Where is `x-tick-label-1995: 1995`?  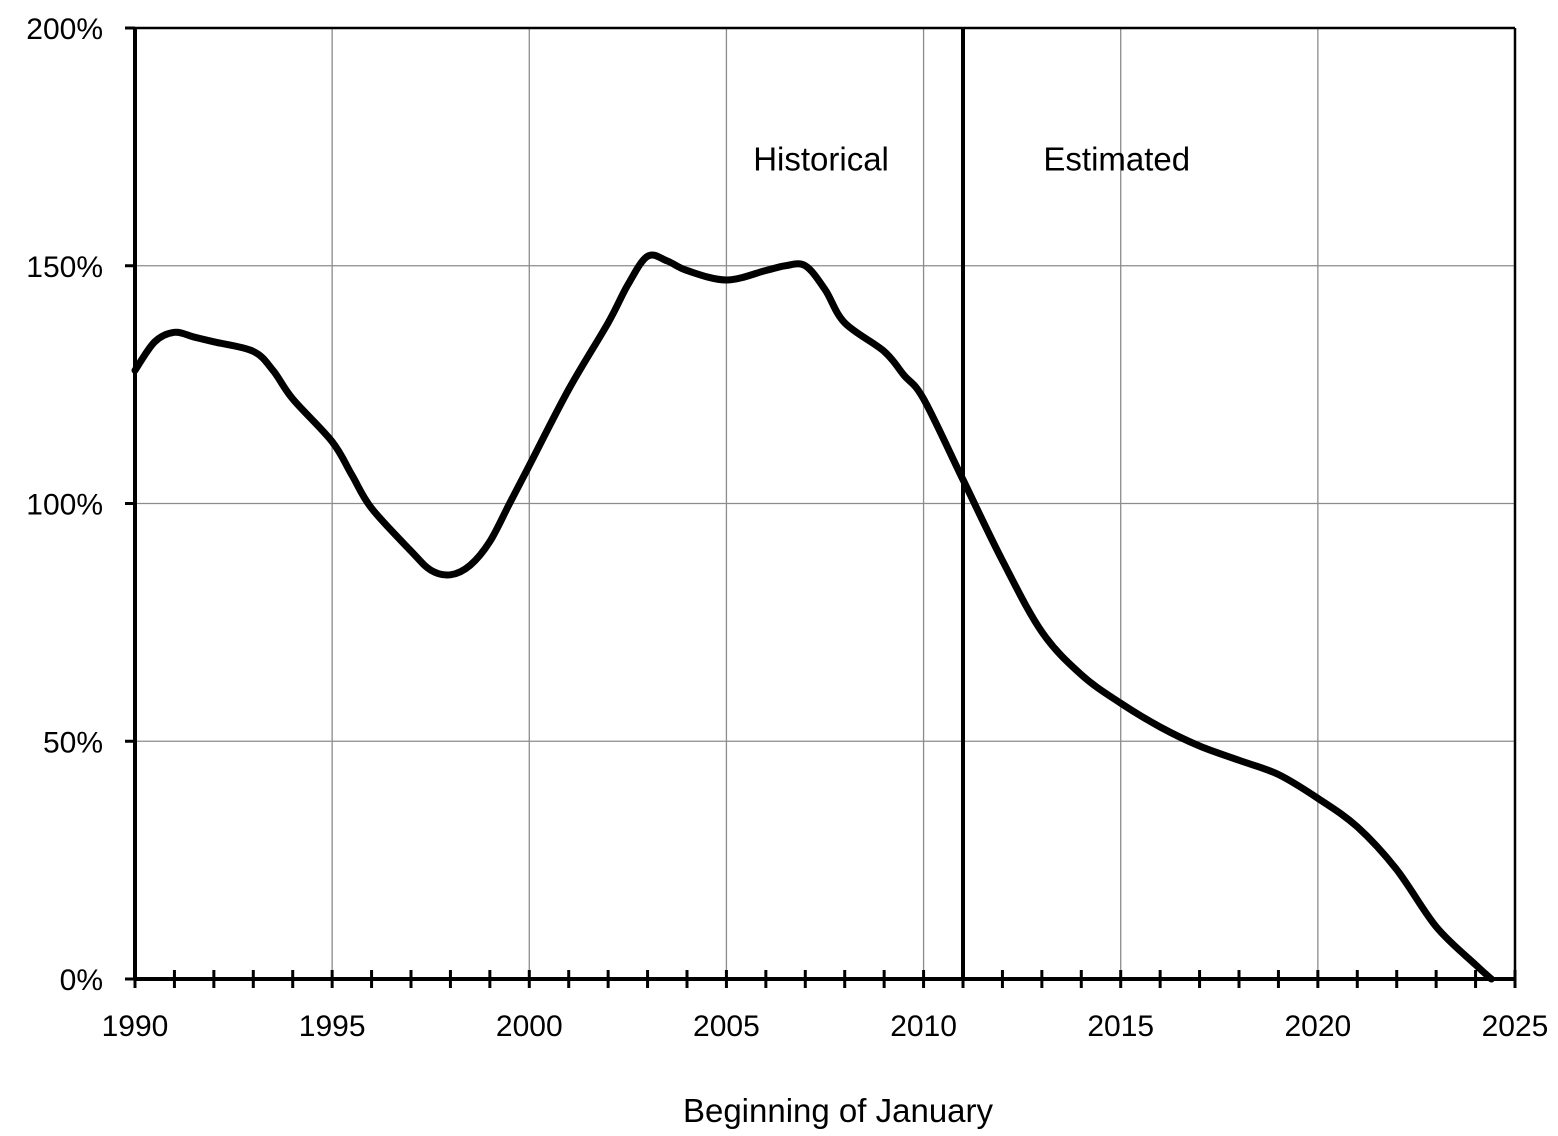 x-tick-label-1995: 1995 is located at coordinates (332, 1026).